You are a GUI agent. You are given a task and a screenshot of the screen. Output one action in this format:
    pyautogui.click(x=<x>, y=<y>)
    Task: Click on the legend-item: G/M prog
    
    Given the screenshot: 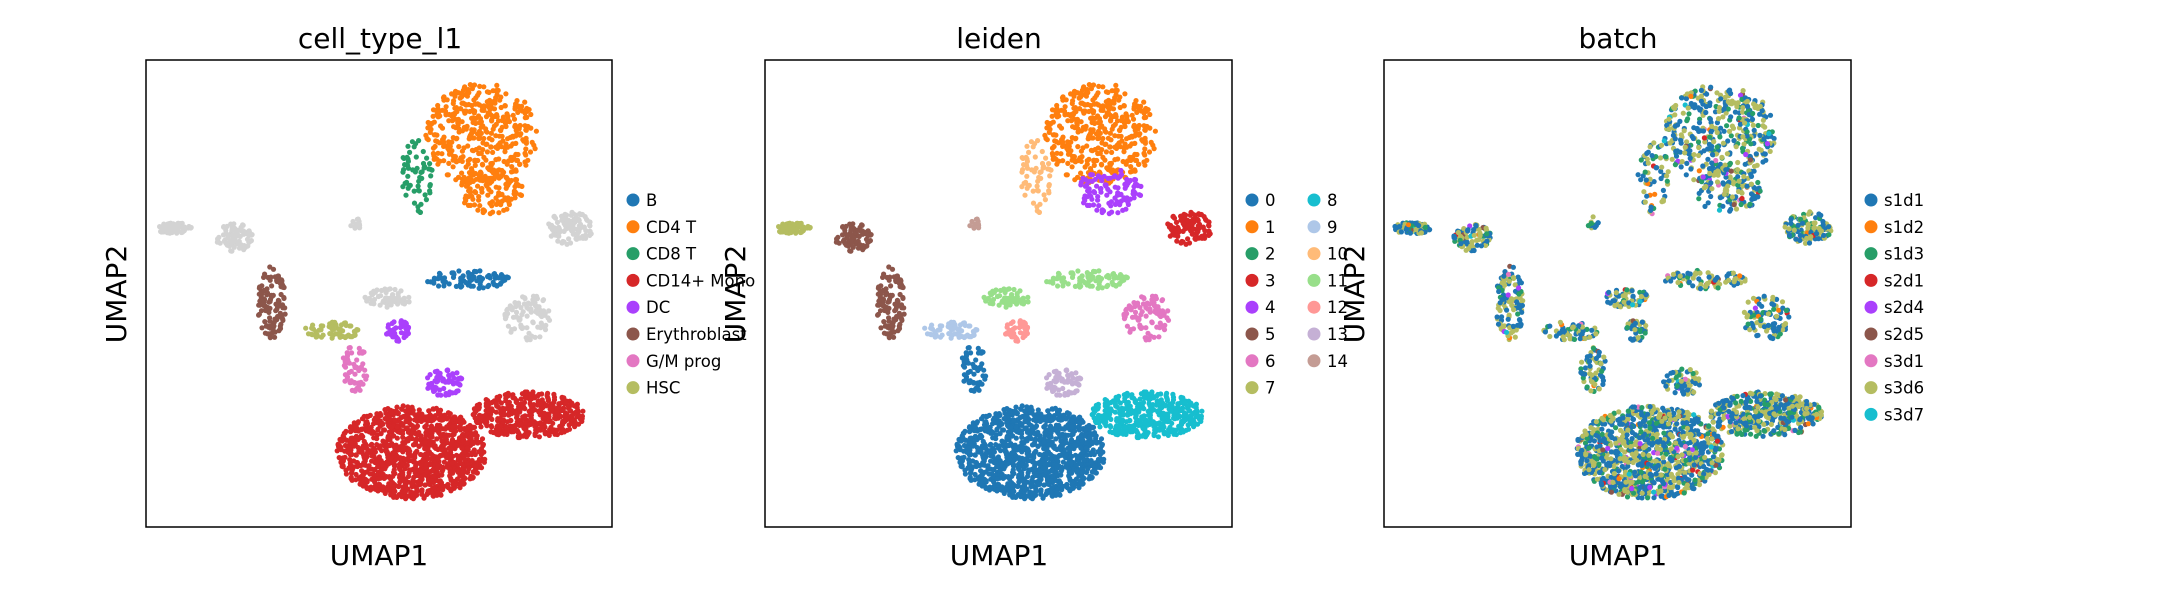 What is the action you would take?
    pyautogui.click(x=673, y=361)
    